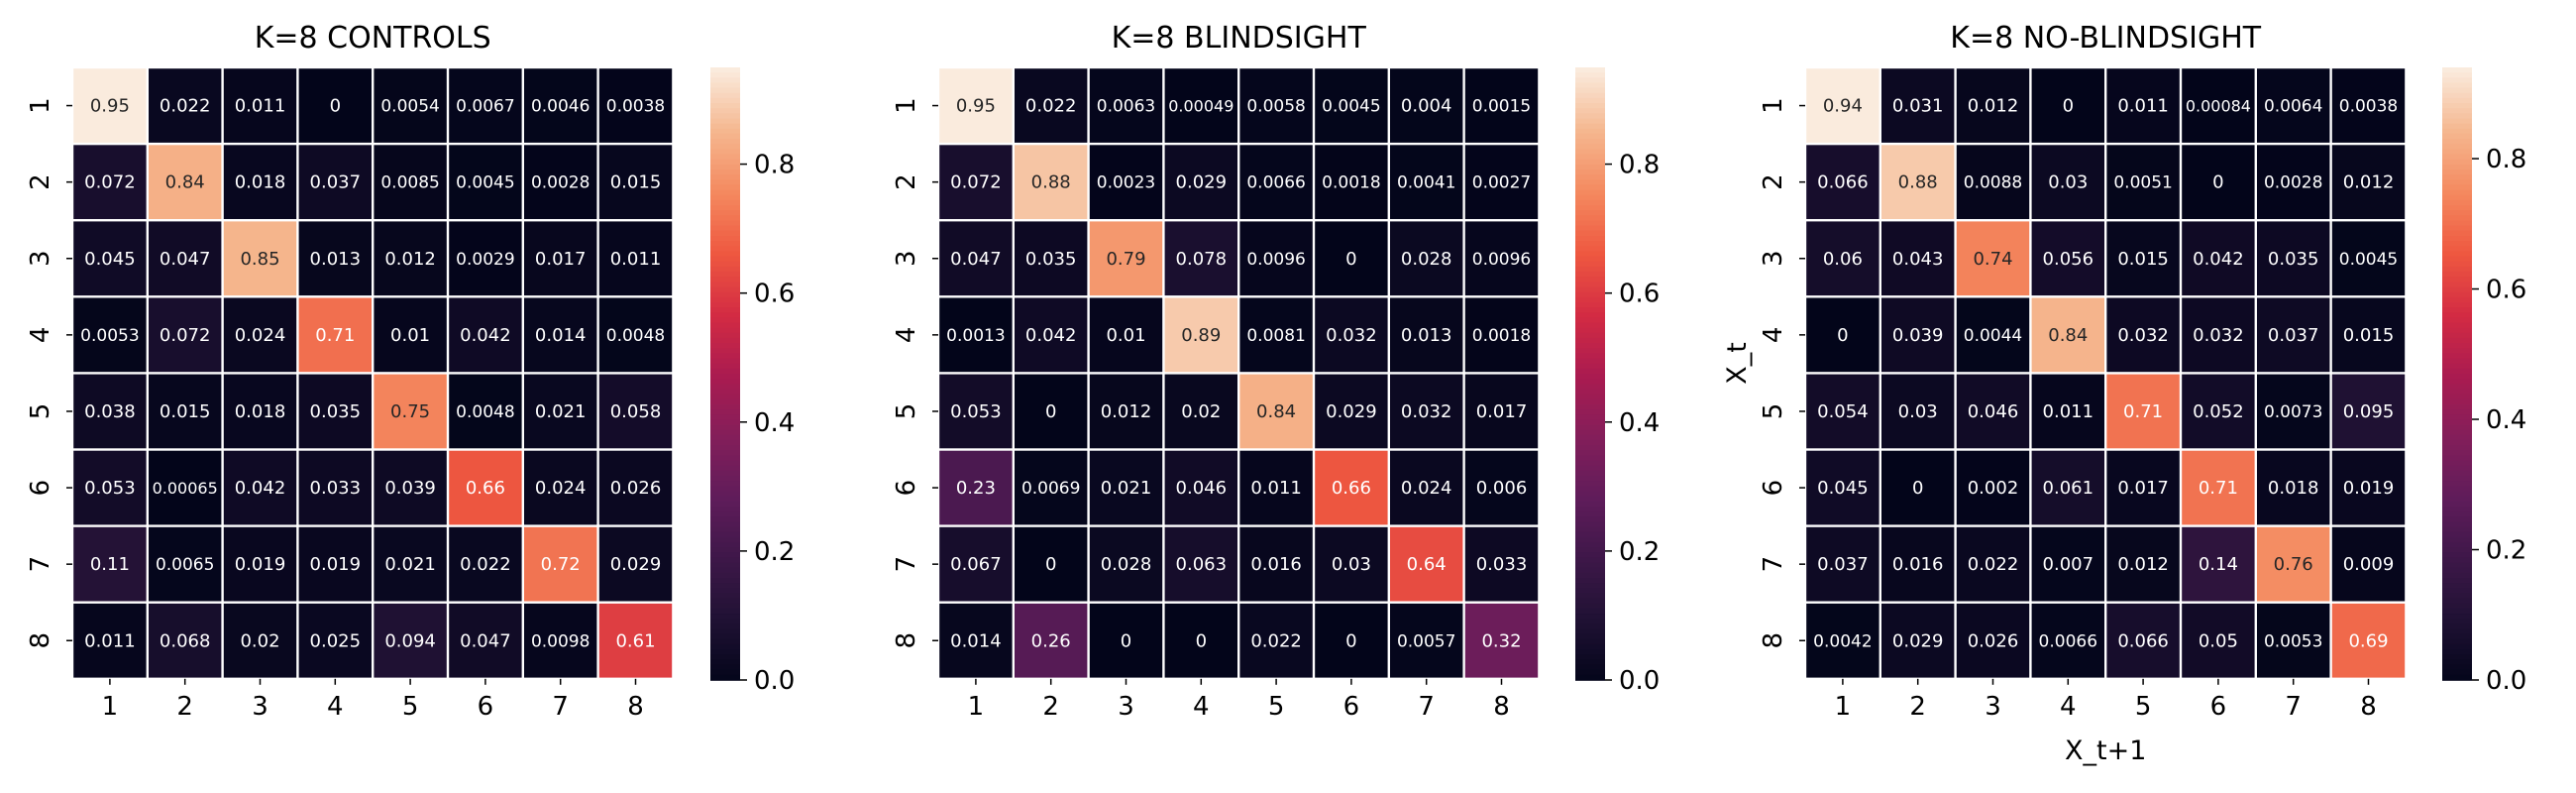 The width and height of the screenshot is (2576, 793). I want to click on heatmap-cell-r4-c8, so click(1501, 335).